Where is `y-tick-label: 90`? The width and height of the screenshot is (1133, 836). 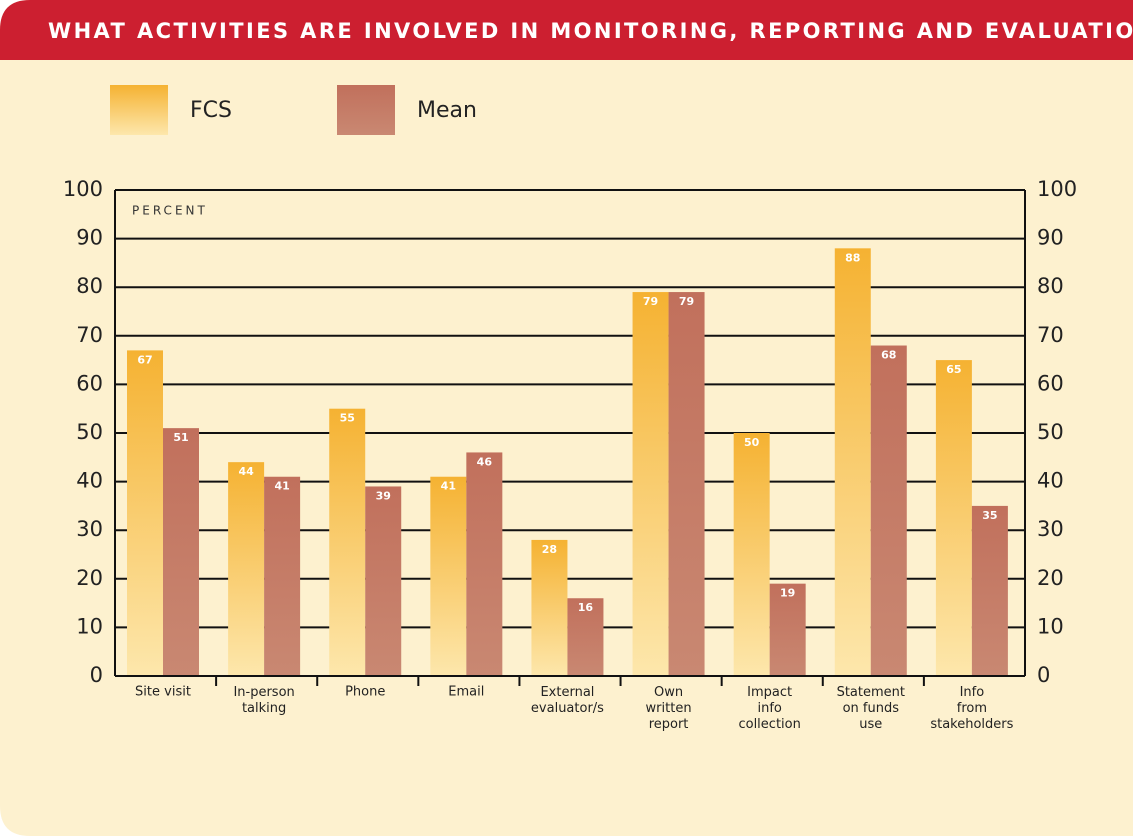
y-tick-label: 90 is located at coordinates (89, 238).